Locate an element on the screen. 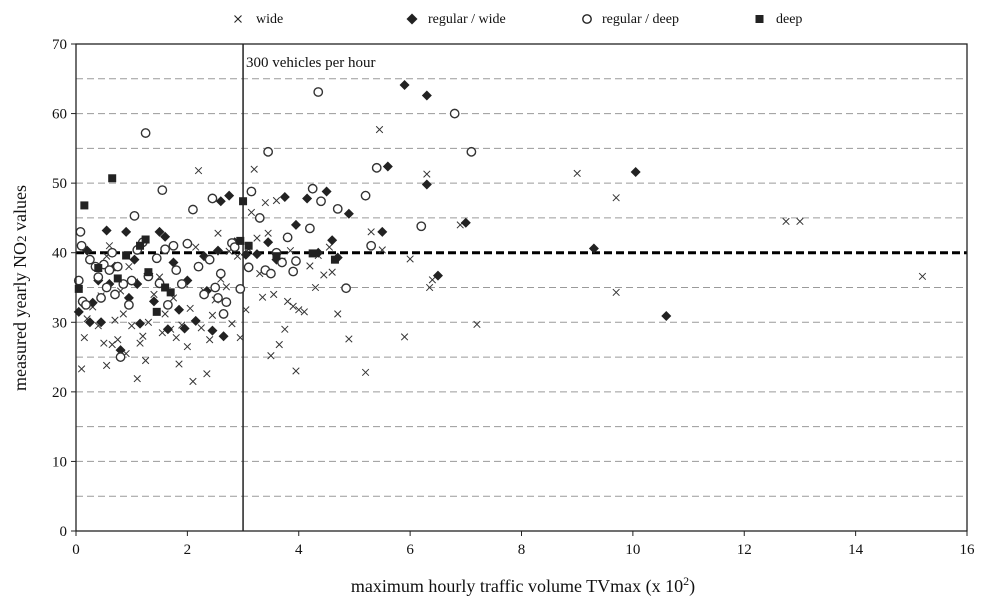 The width and height of the screenshot is (982, 602). x-tick-label: 14 is located at coordinates (856, 550).